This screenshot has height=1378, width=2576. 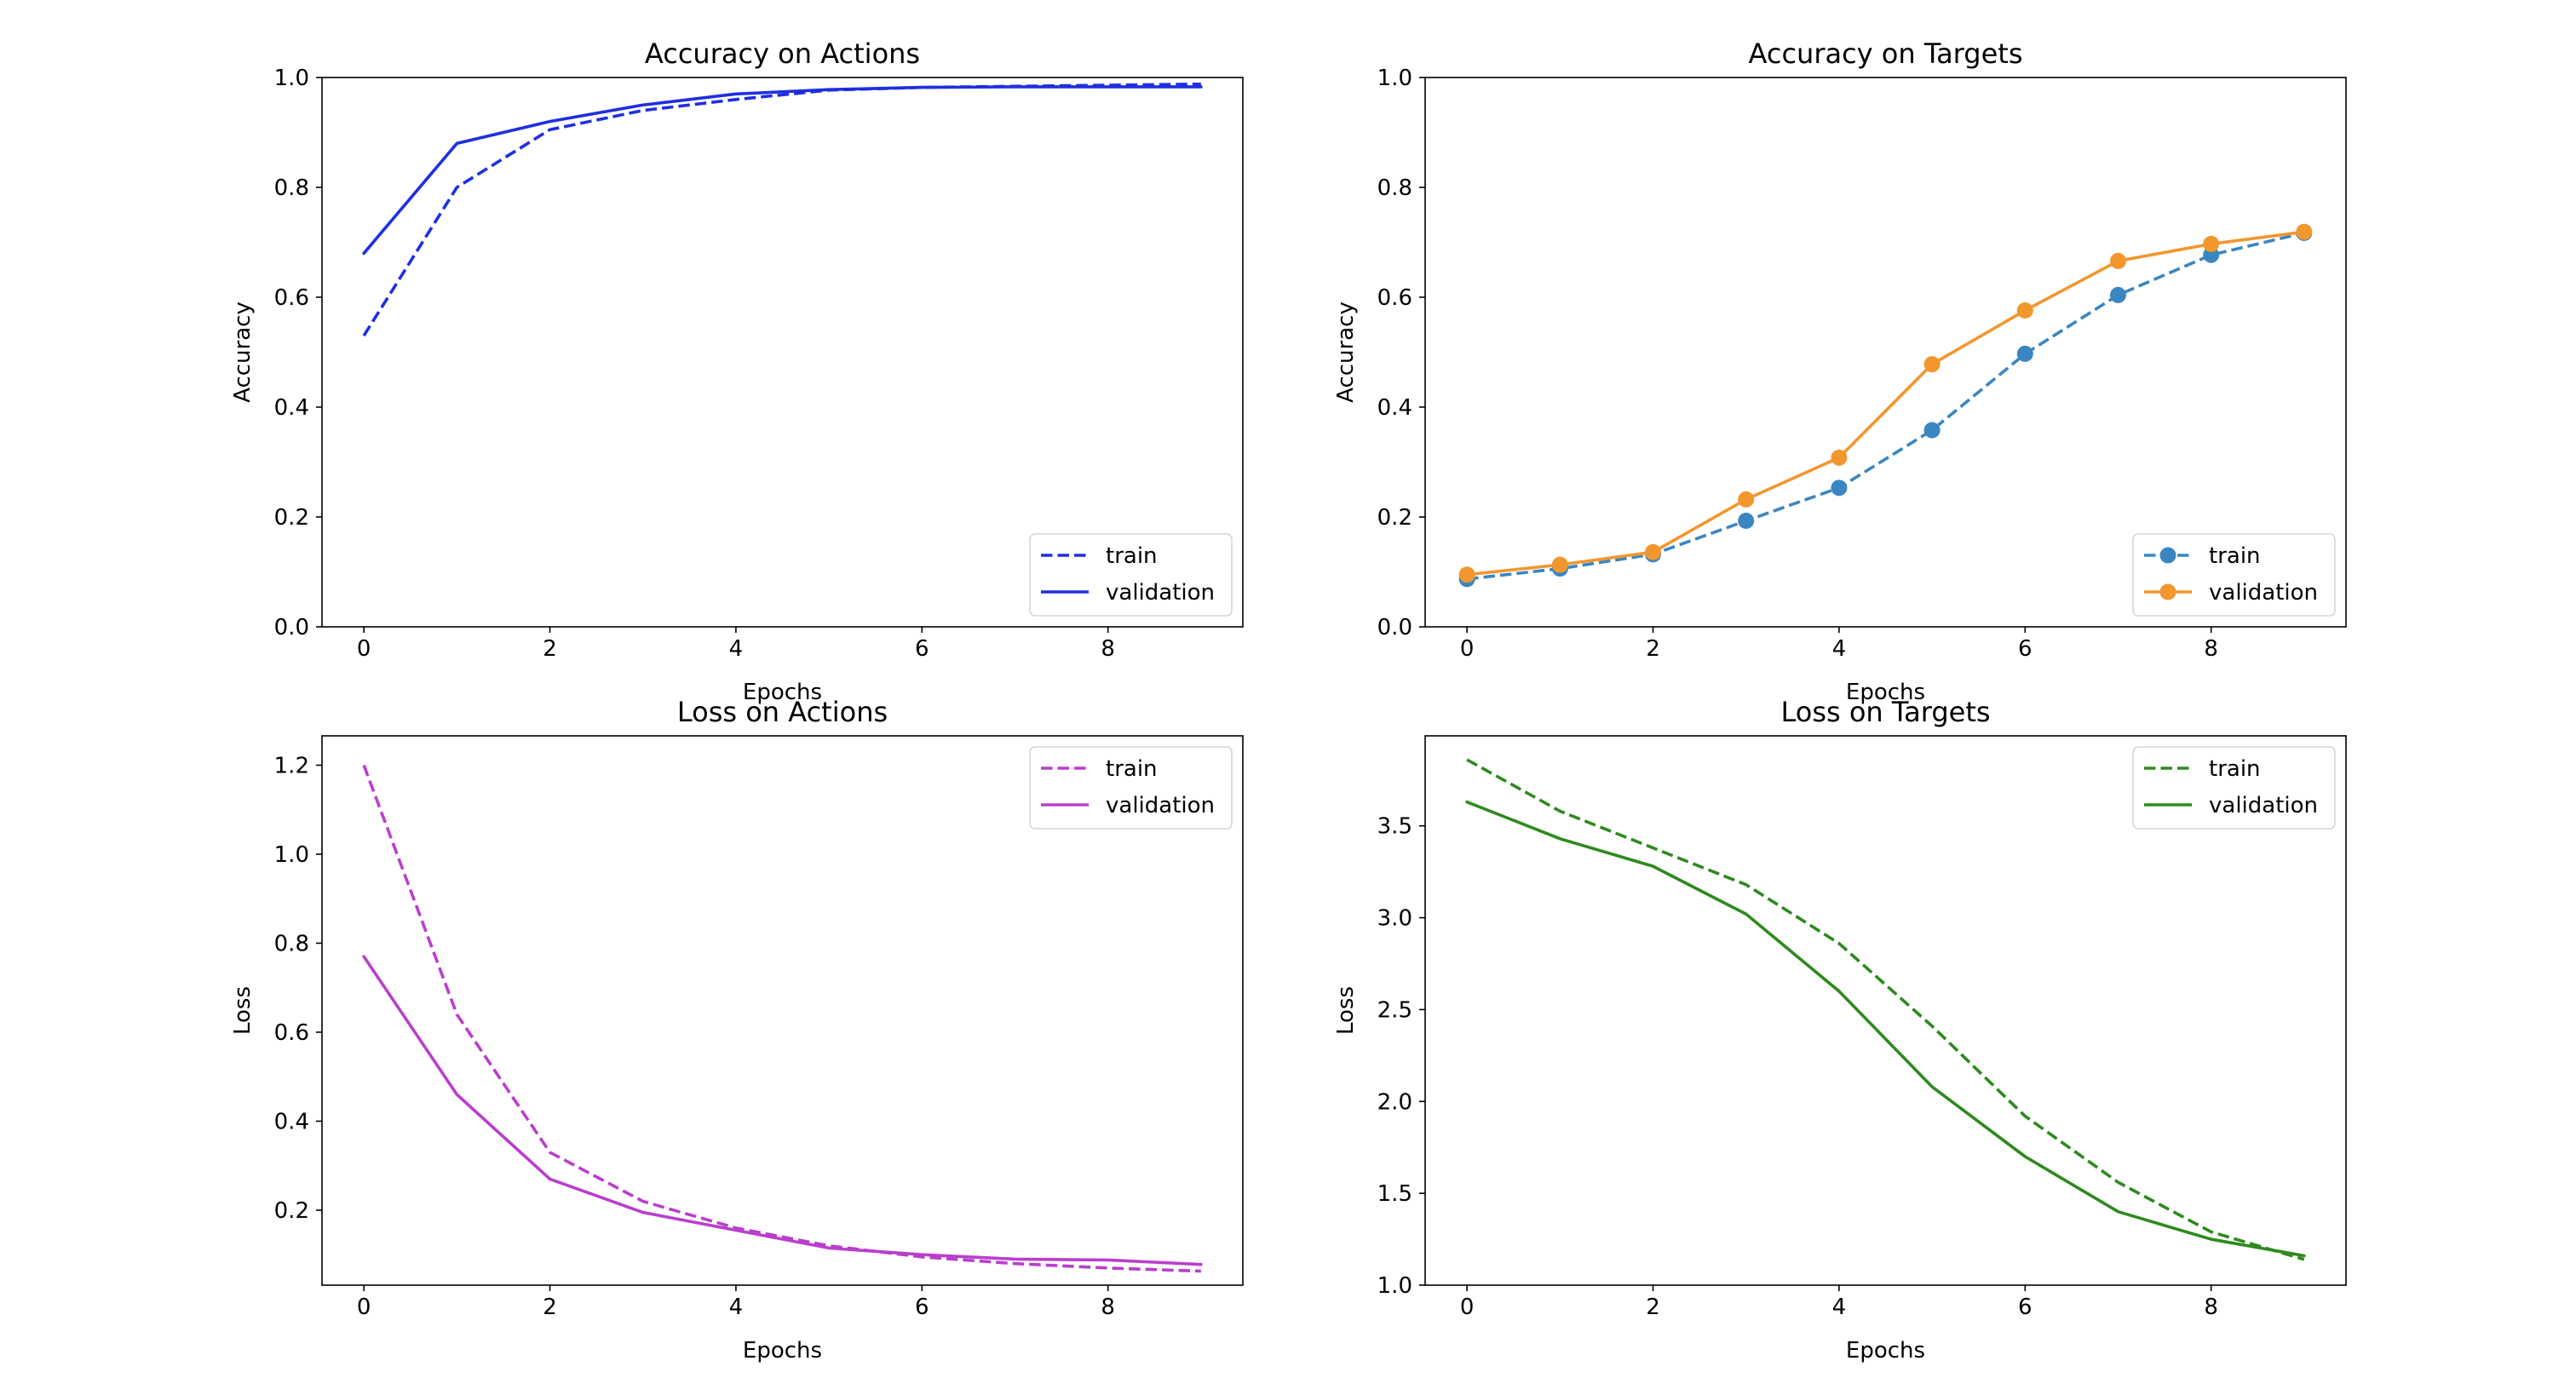 What do you see at coordinates (783, 712) in the screenshot?
I see `chart-title: Loss on Actions` at bounding box center [783, 712].